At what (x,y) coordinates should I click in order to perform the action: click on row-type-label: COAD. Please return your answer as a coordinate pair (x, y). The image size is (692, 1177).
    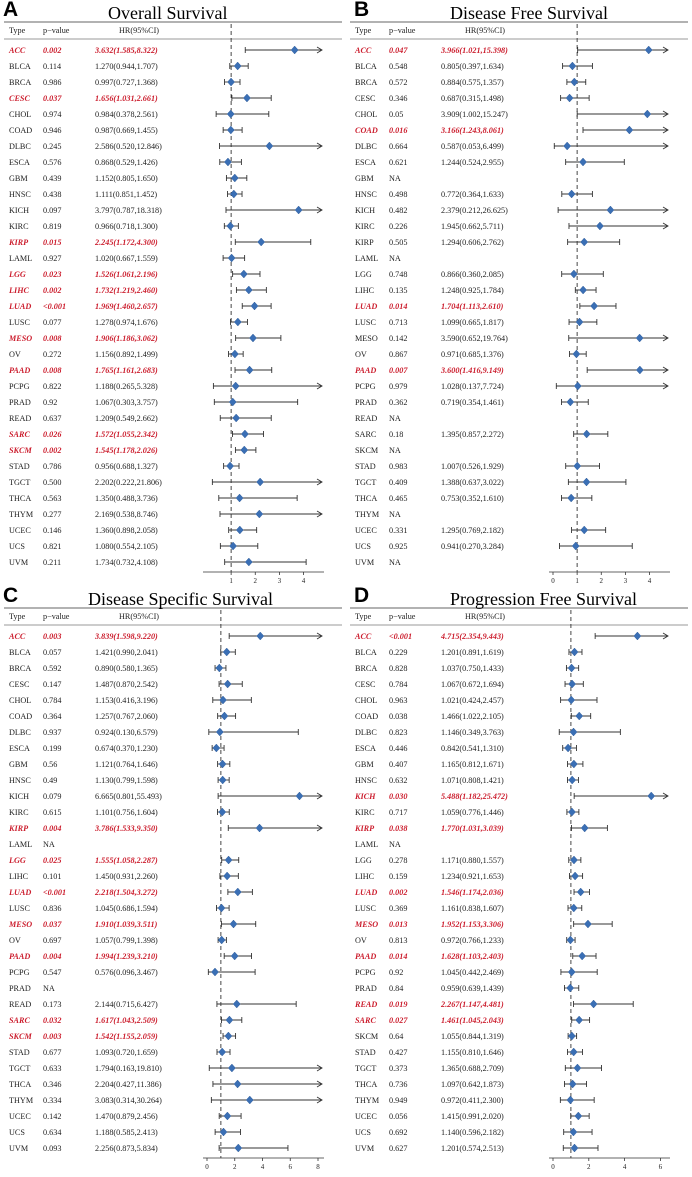
    Looking at the image, I should click on (20, 130).